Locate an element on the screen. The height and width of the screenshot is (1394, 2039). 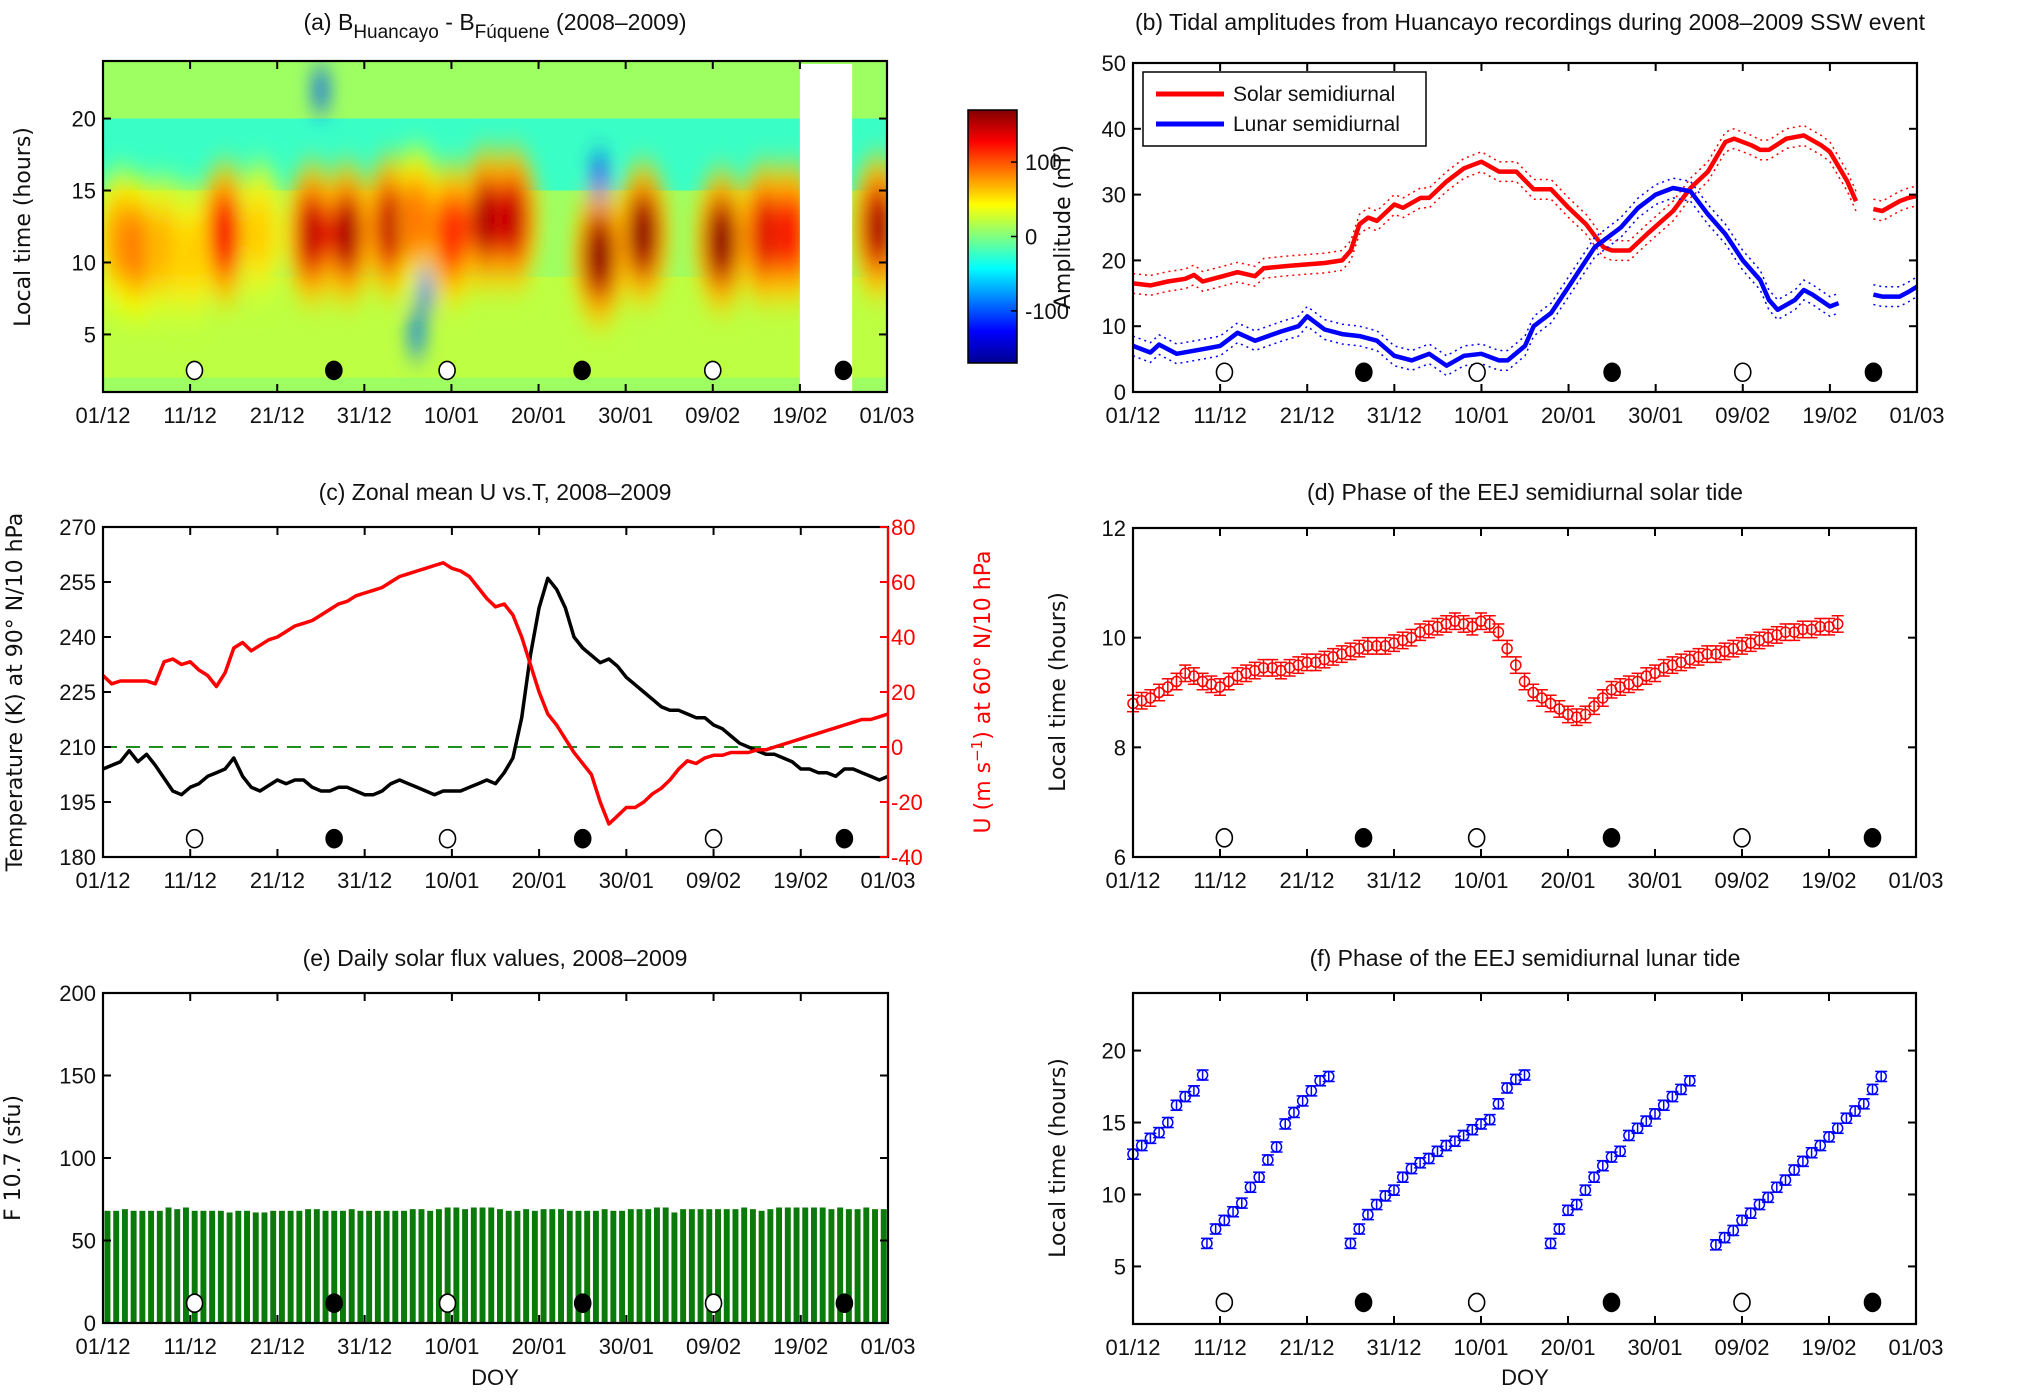
uncertainty-lower-lunar is located at coordinates (1895, 301).